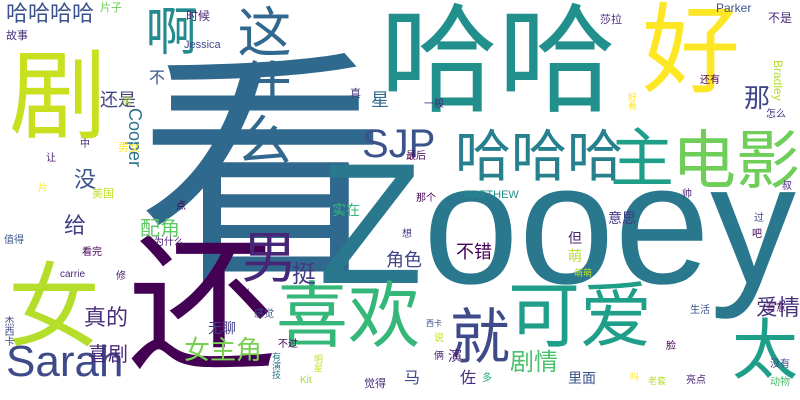 The image size is (800, 400). What do you see at coordinates (157, 77) in the screenshot?
I see `word-cloud-word: 不` at bounding box center [157, 77].